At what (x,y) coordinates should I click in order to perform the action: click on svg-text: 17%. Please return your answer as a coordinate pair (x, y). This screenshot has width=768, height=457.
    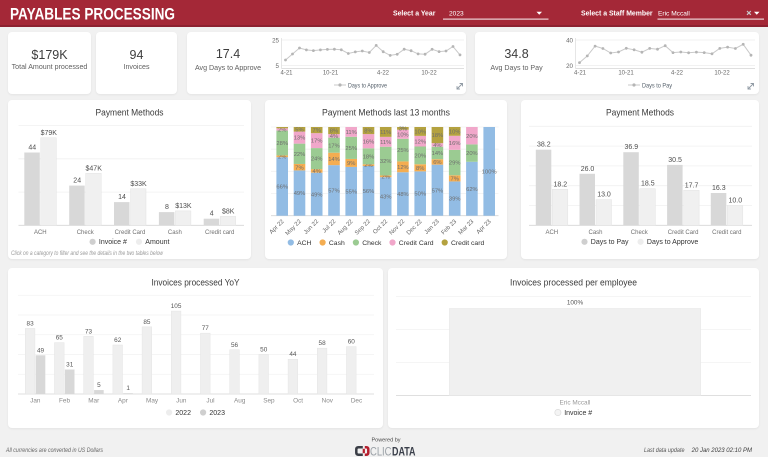
    Looking at the image, I should click on (317, 142).